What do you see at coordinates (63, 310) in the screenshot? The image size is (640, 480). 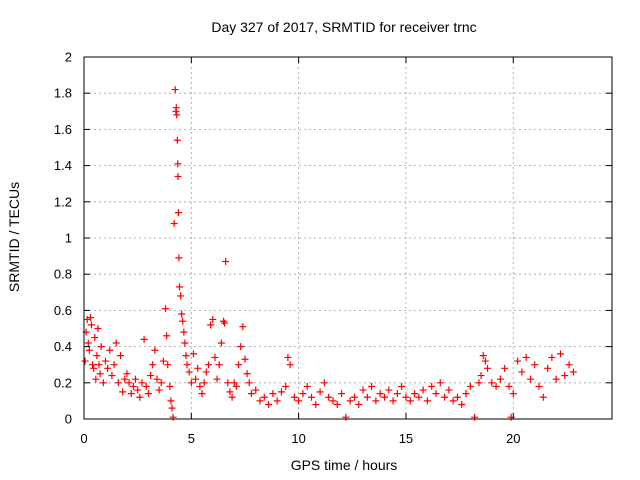 I see `y-tick-label: 0.6` at bounding box center [63, 310].